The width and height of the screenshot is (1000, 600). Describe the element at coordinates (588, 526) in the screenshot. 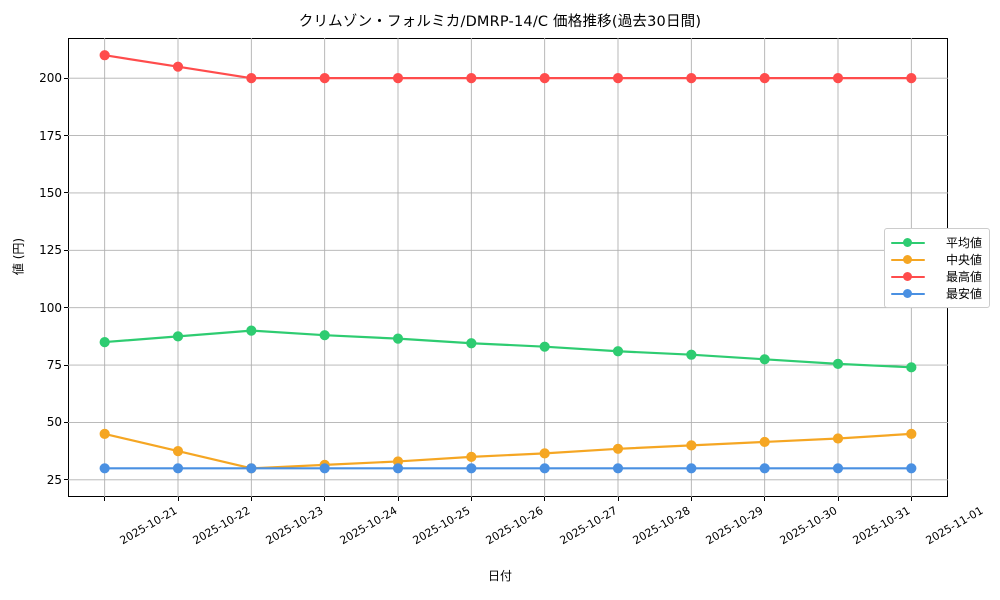

I see `x-tick-label: 2025-10-27` at that location.